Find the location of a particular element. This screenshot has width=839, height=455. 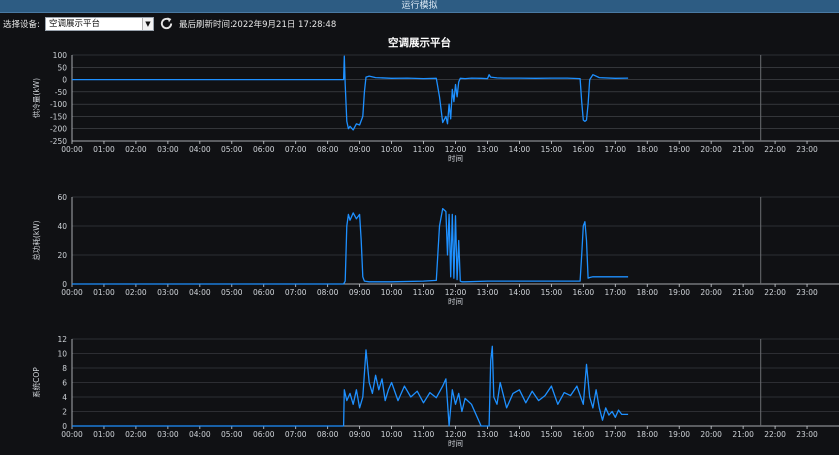

y-tick-label: -250 is located at coordinates (58, 141).